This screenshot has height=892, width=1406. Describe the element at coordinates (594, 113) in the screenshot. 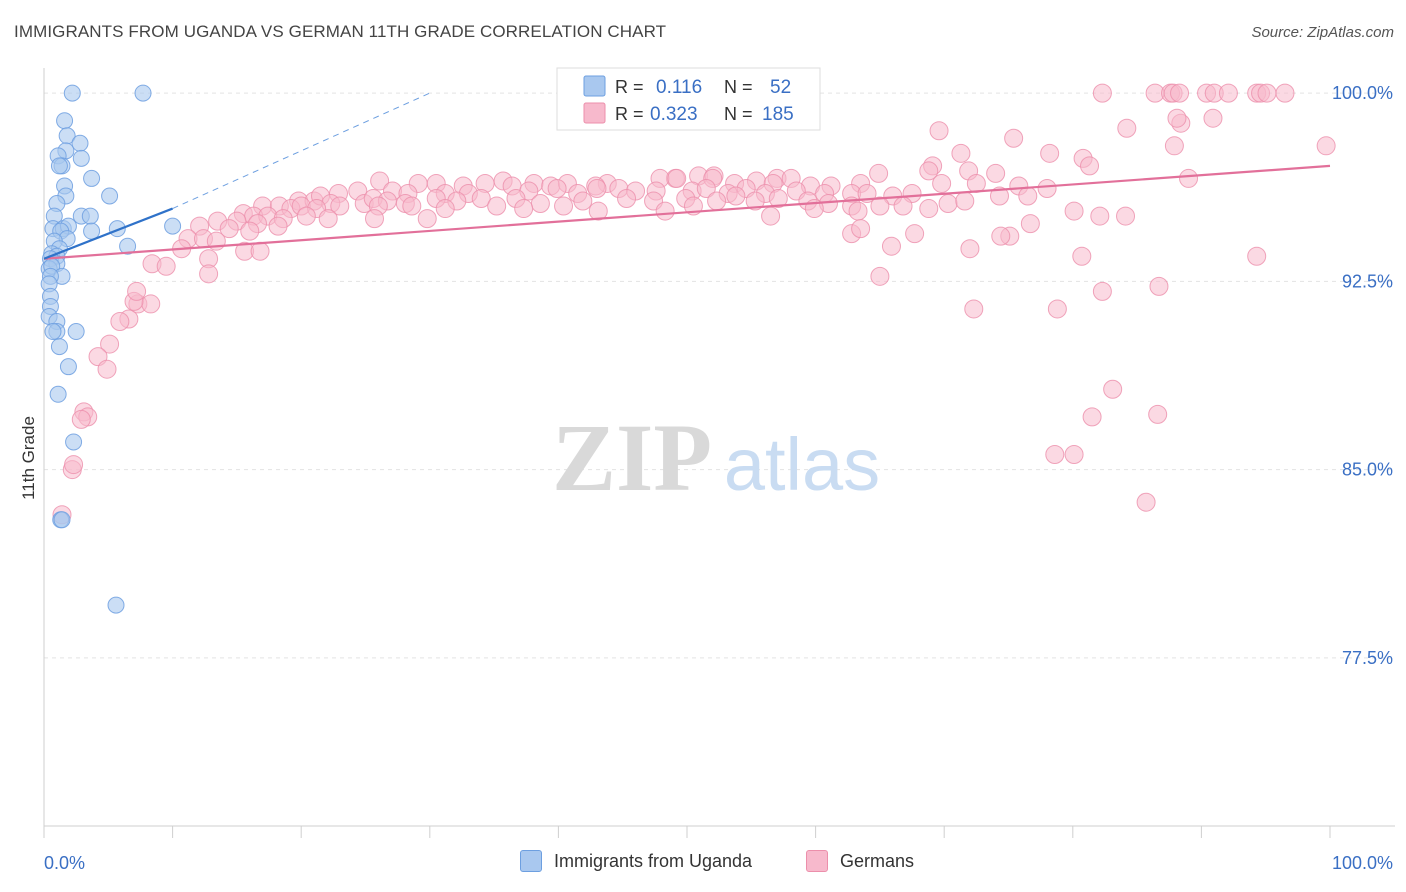

I see `legend-swatch-pink` at that location.